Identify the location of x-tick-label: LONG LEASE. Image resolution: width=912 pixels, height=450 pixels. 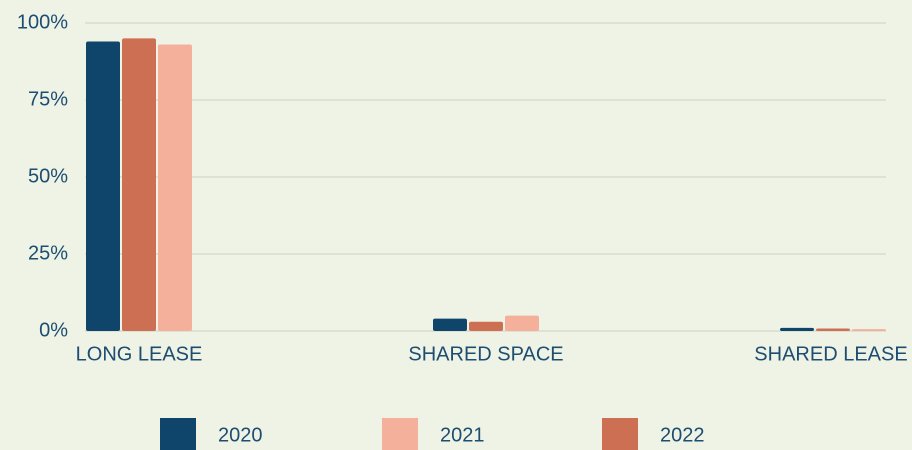
(139, 354).